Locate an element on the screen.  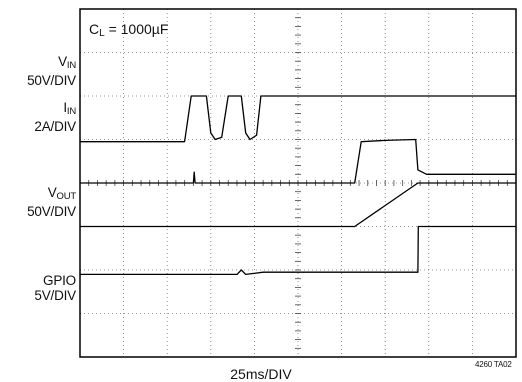
timebase-label: 25ms/DIV is located at coordinates (261, 374).